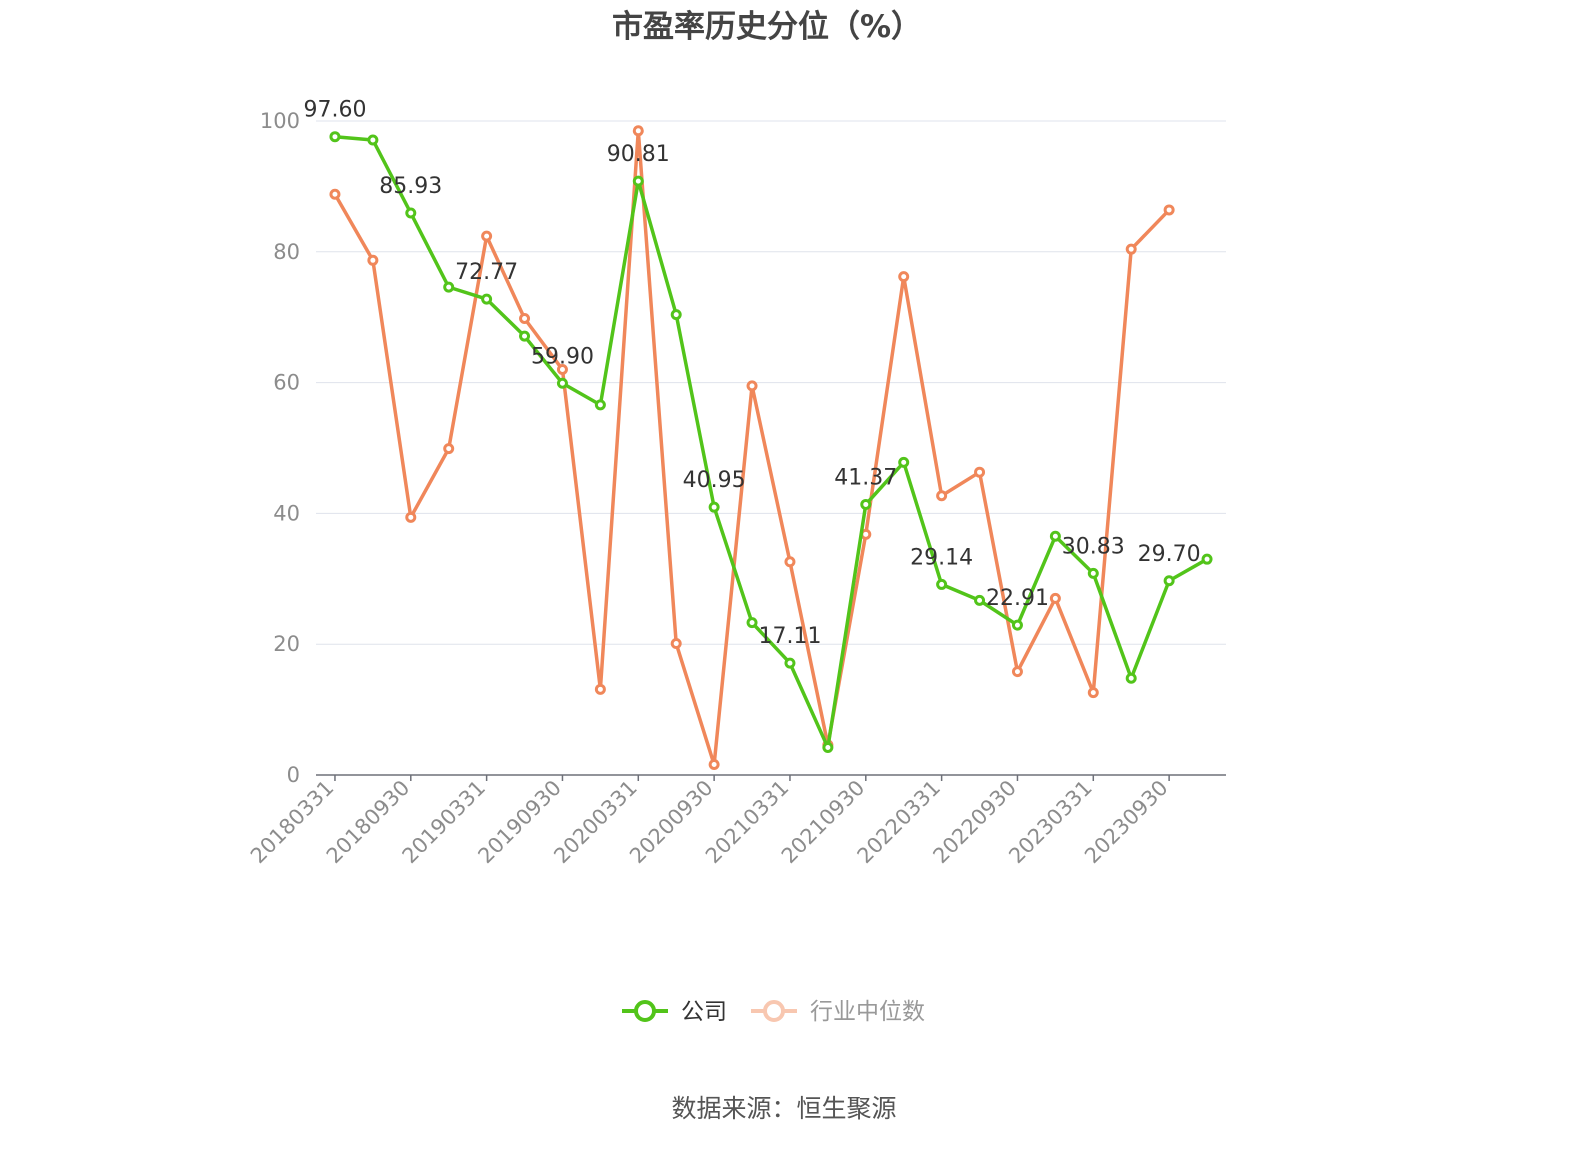 Image resolution: width=1574 pixels, height=1150 pixels. Describe the element at coordinates (1169, 554) in the screenshot. I see `company-data-label: 29.70` at that location.